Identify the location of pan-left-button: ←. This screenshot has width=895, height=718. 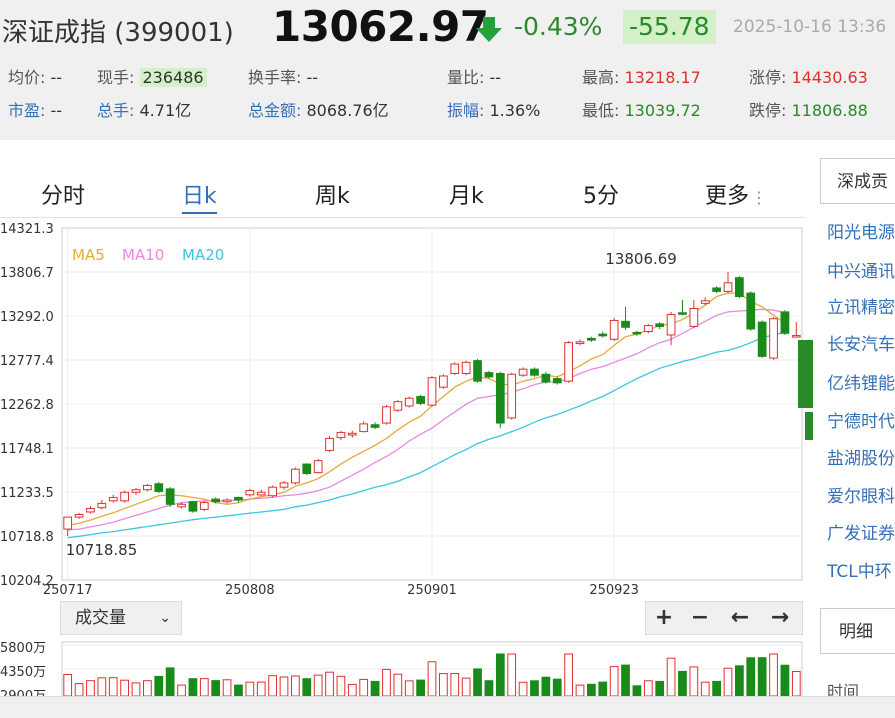
(740, 617).